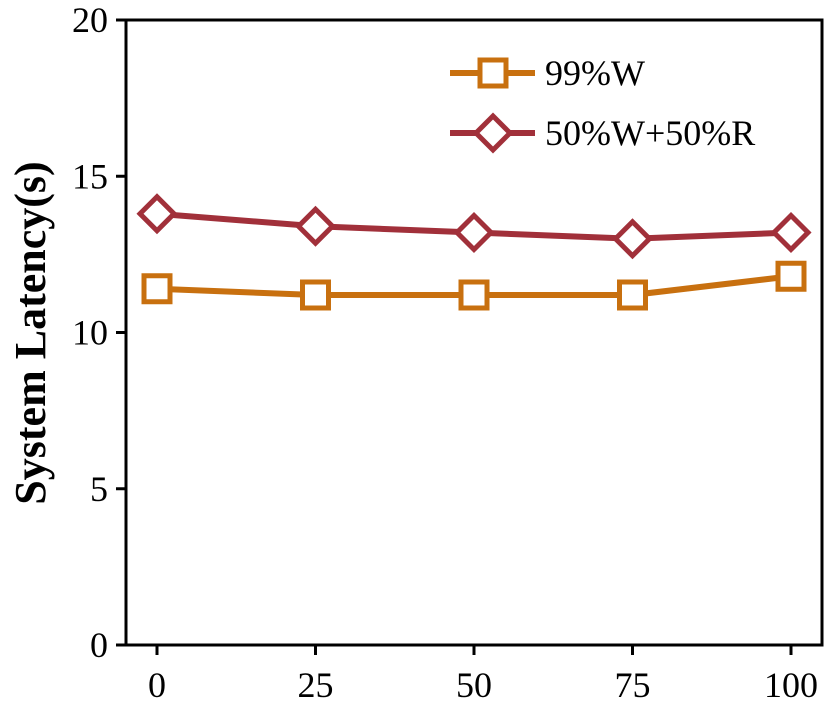 The image size is (830, 718). Describe the element at coordinates (602, 103) in the screenshot. I see `legend: 99%W 50%W+50%R` at that location.